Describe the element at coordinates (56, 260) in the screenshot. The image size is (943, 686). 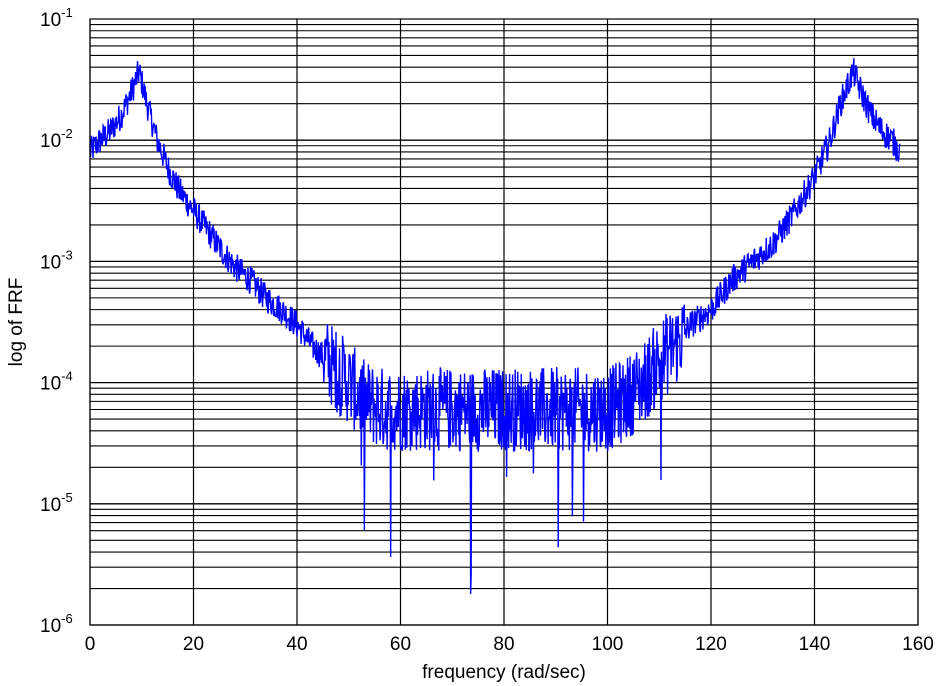
I see `y-tick-label: 10⁻³` at that location.